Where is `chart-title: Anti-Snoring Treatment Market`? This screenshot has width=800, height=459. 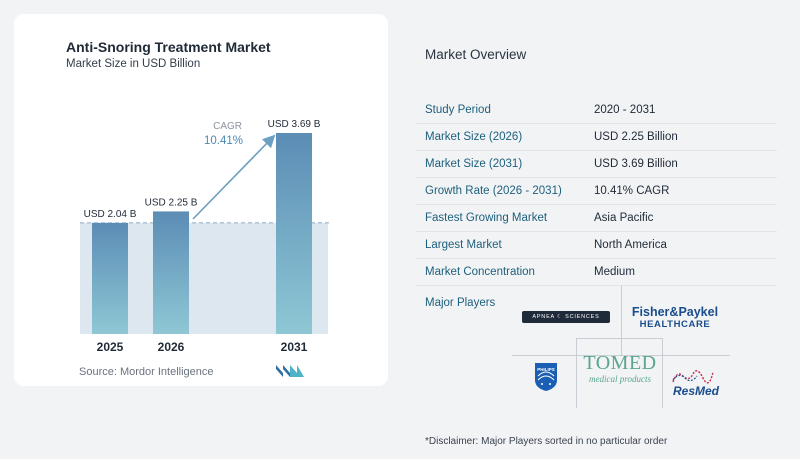
chart-title: Anti-Snoring Treatment Market is located at coordinates (168, 47).